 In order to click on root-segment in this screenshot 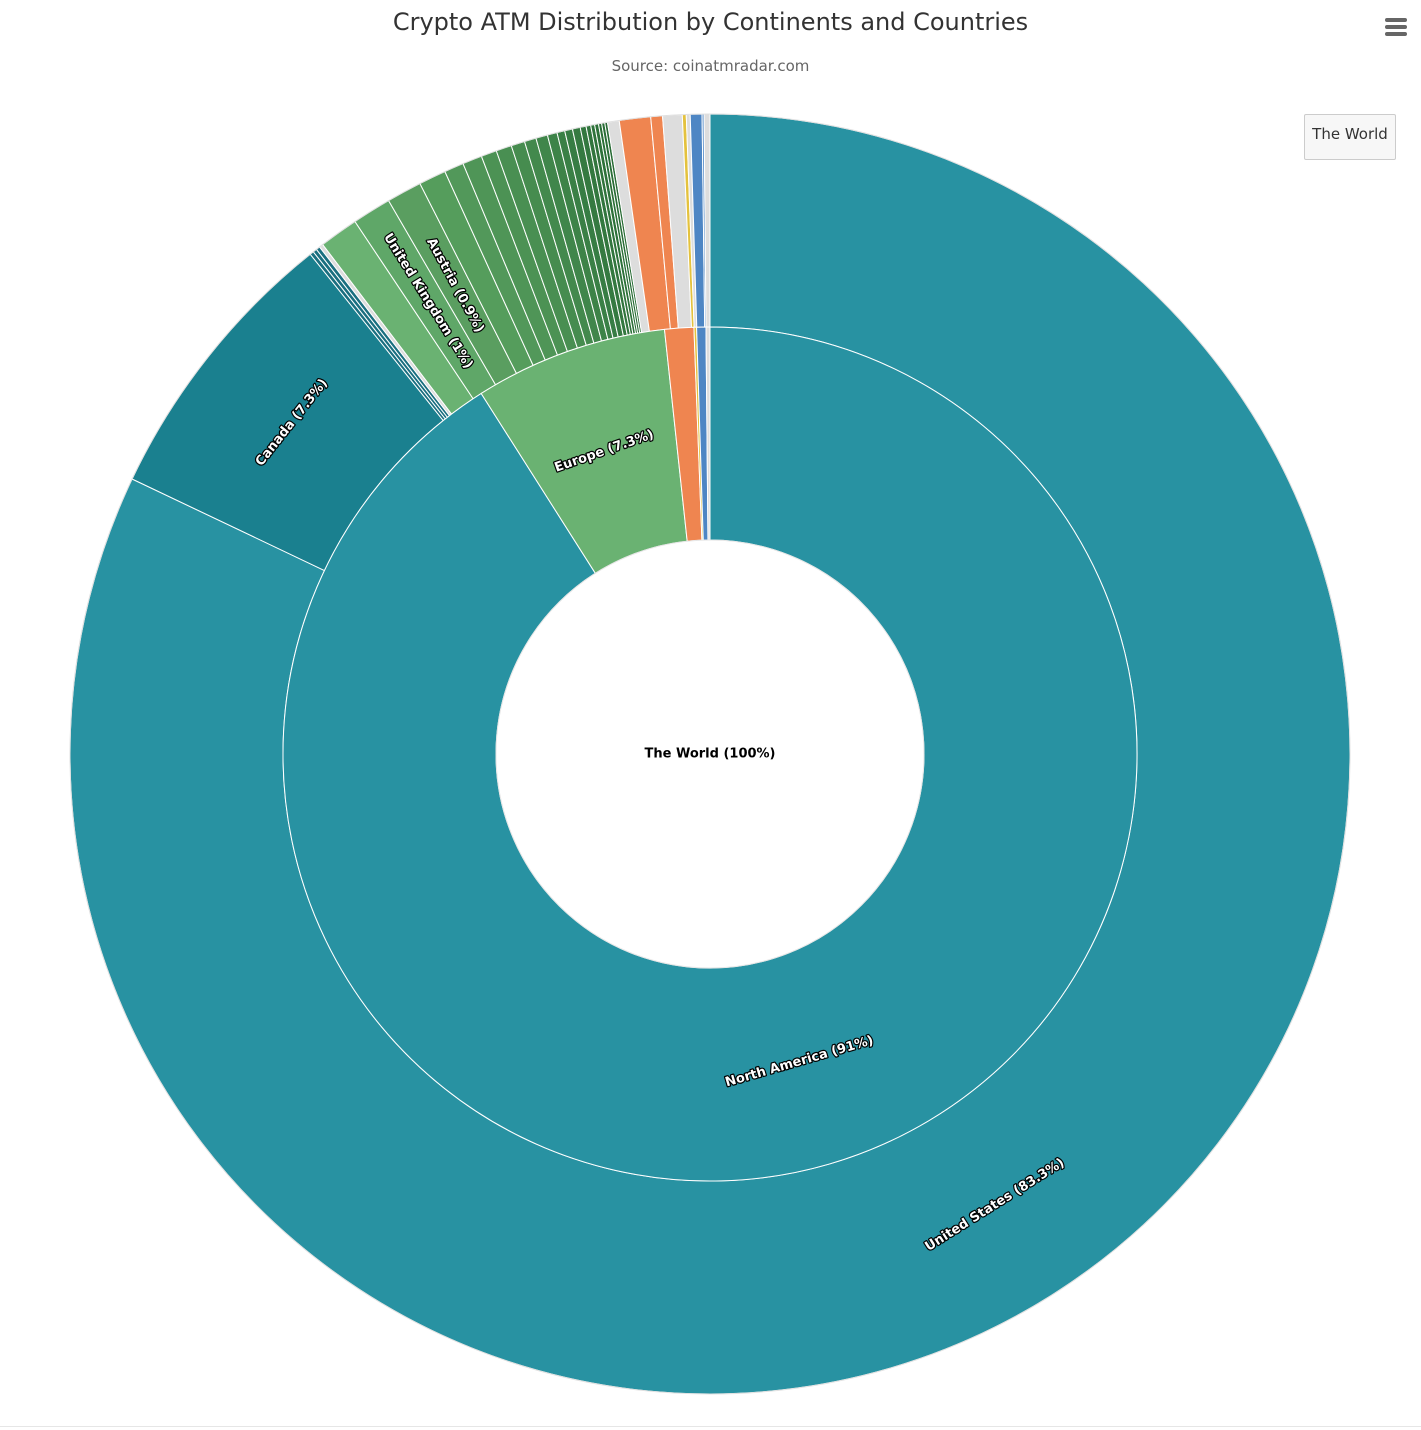, I will do `click(710, 754)`.